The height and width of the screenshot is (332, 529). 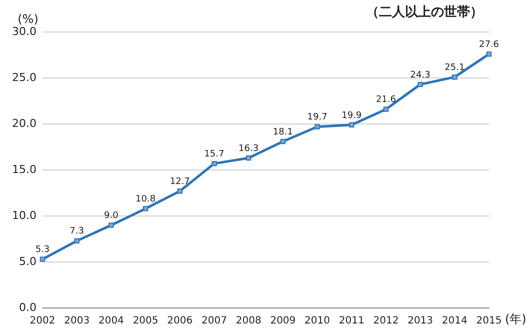 What do you see at coordinates (146, 199) in the screenshot?
I see `data-label: 10.8` at bounding box center [146, 199].